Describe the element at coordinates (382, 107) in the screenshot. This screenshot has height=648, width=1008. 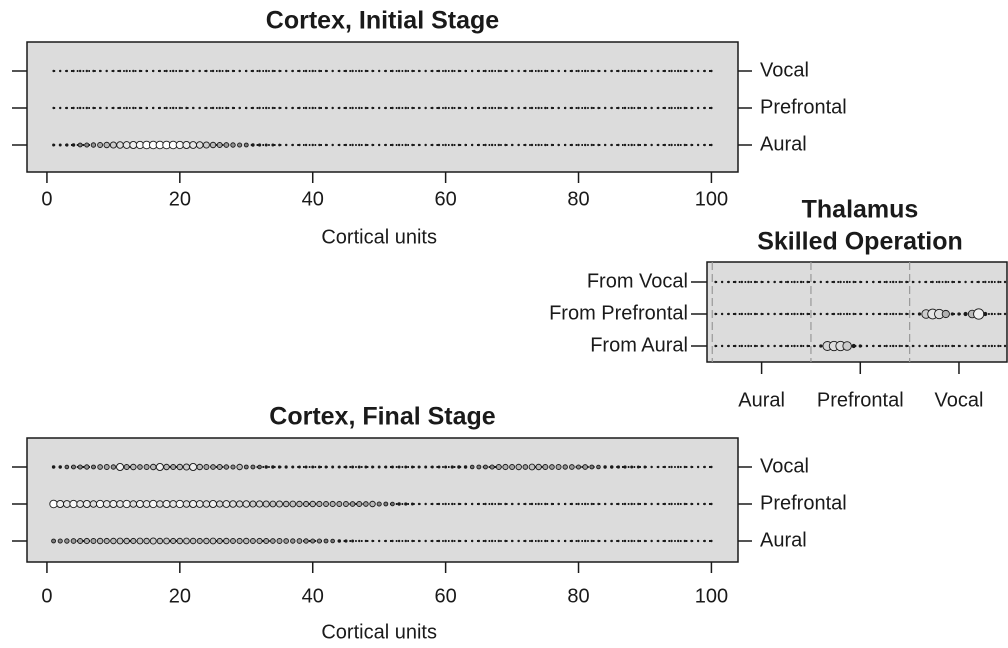
I see `panel` at that location.